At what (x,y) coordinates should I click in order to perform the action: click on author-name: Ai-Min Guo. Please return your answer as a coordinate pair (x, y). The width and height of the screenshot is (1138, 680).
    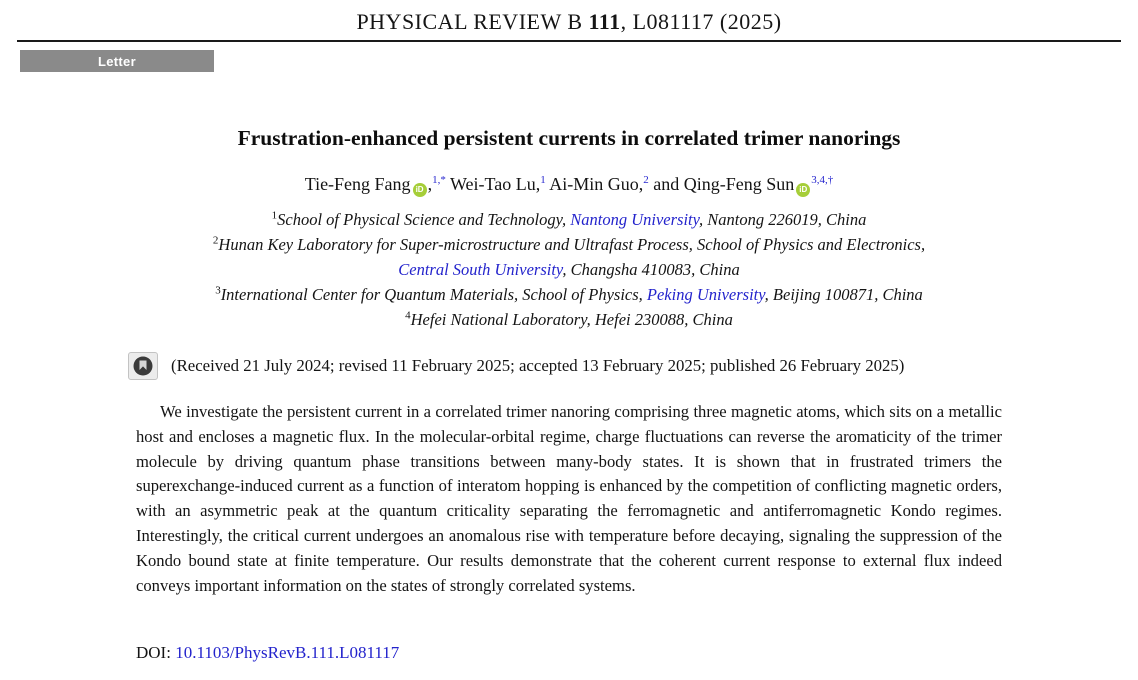
    Looking at the image, I should click on (594, 184).